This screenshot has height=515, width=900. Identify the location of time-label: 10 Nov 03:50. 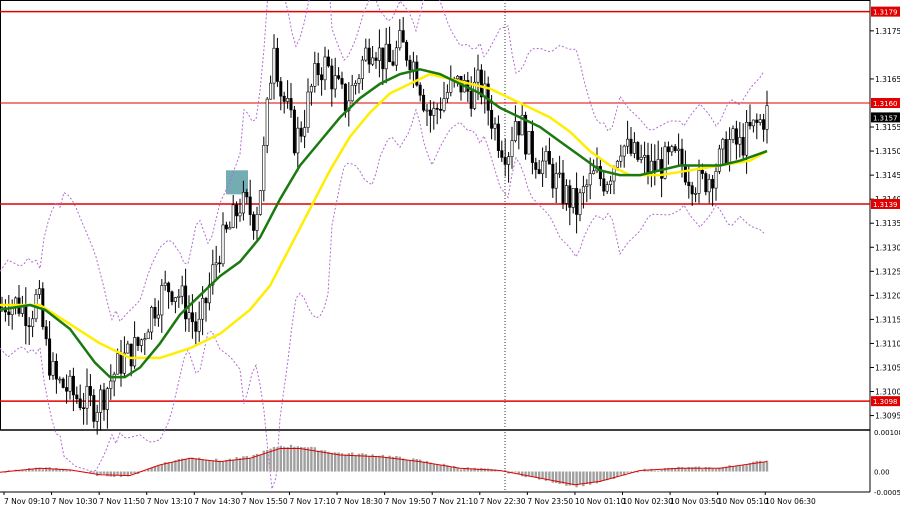
(695, 501).